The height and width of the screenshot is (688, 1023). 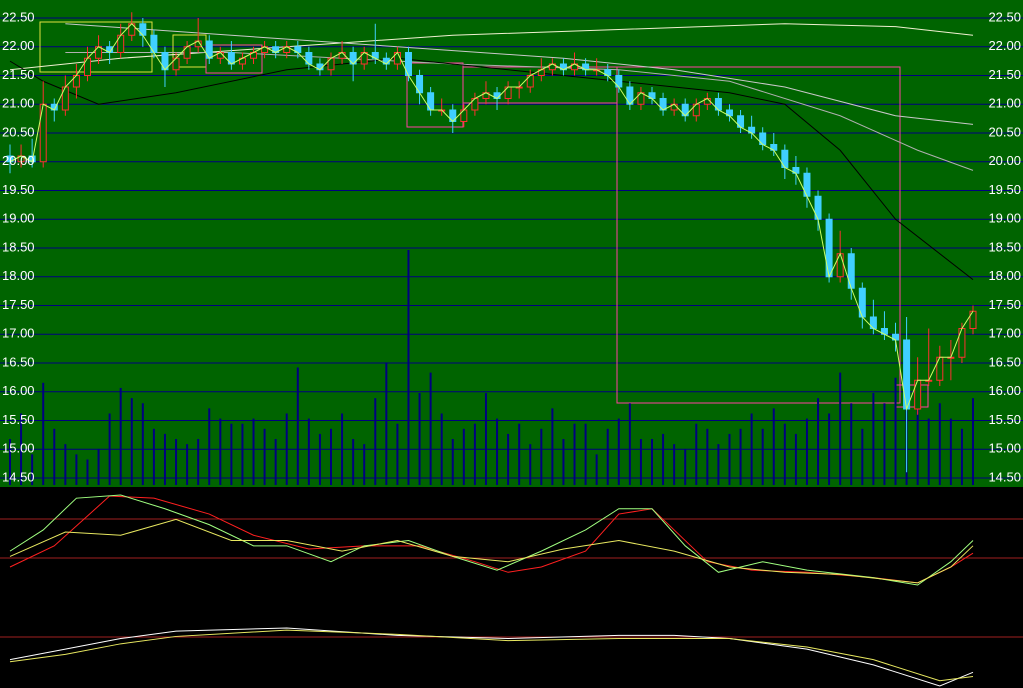 I want to click on y-tick-label: 18.00, so click(x=18, y=275).